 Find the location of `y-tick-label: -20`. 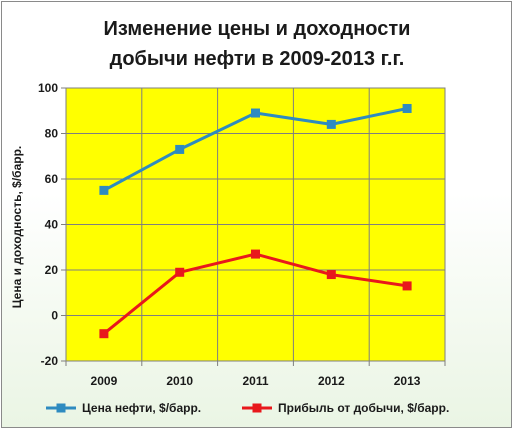

y-tick-label: -20 is located at coordinates (50, 361).